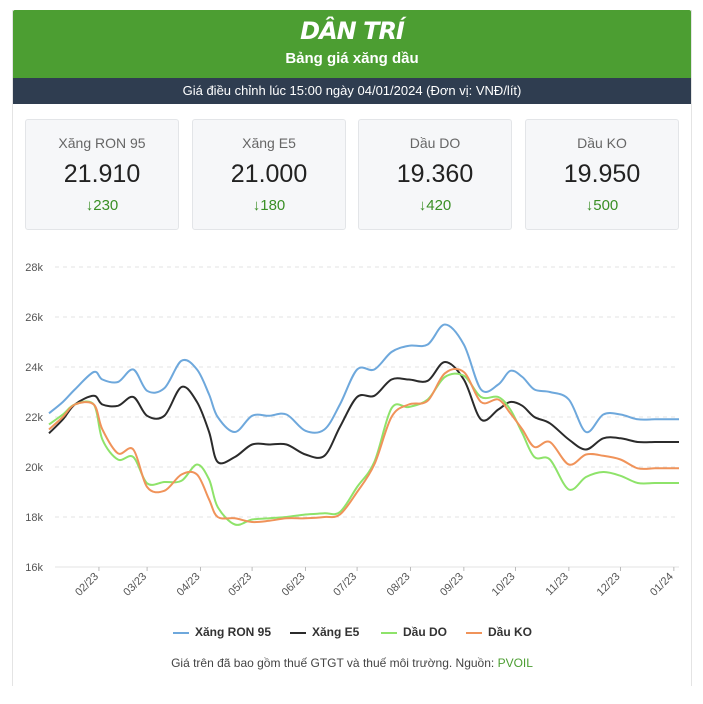 Image resolution: width=703 pixels, height=704 pixels. What do you see at coordinates (345, 585) in the screenshot?
I see `x-tick-label: 07/23` at bounding box center [345, 585].